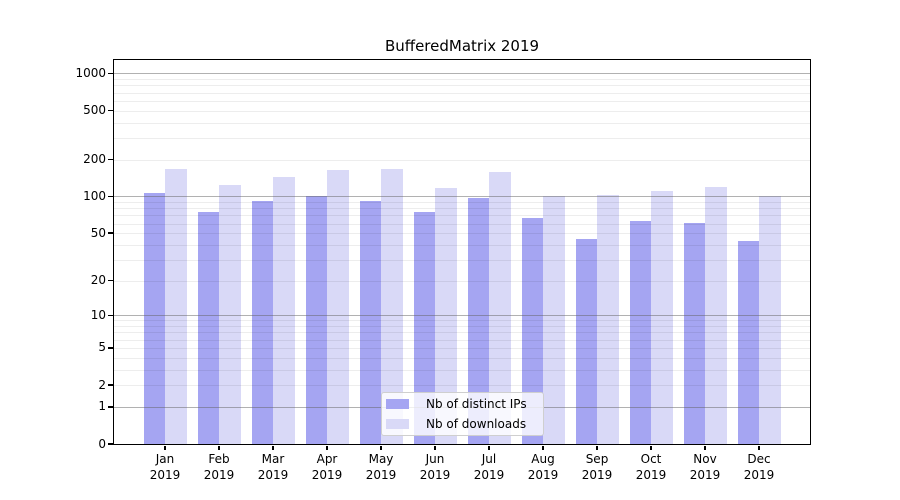 Image resolution: width=900 pixels, height=500 pixels. What do you see at coordinates (176, 306) in the screenshot?
I see `bar-downloads-jan` at bounding box center [176, 306].